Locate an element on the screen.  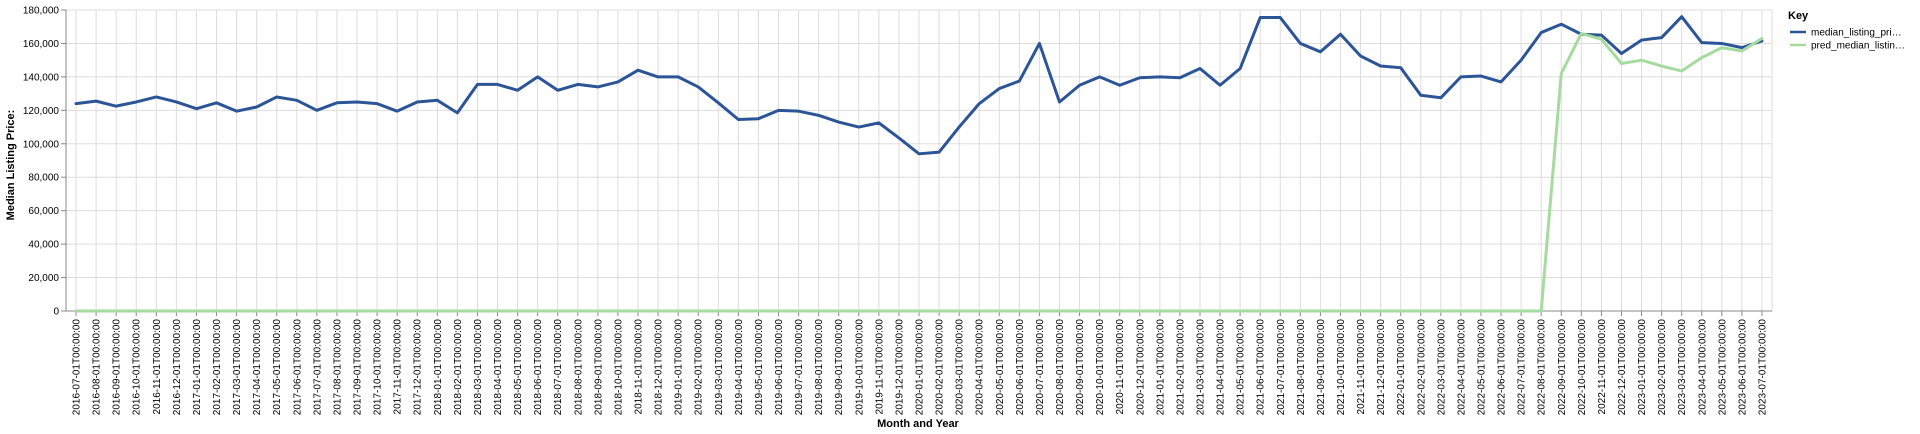
x-tick-label: 2017-11-01T00:00:00 is located at coordinates (398, 367).